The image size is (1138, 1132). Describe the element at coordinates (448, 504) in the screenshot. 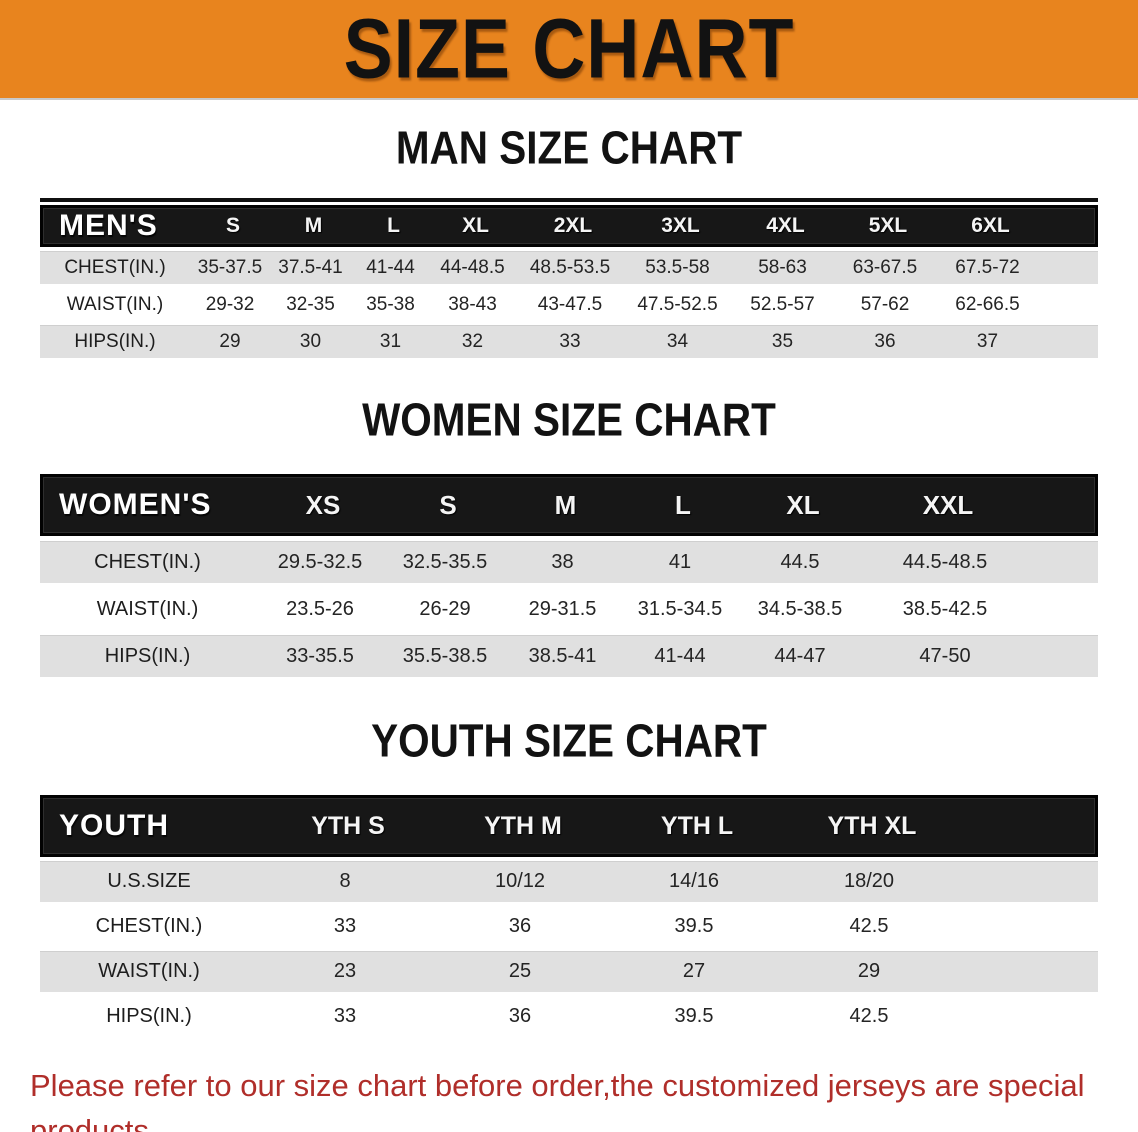

I see `column-header: S` at that location.